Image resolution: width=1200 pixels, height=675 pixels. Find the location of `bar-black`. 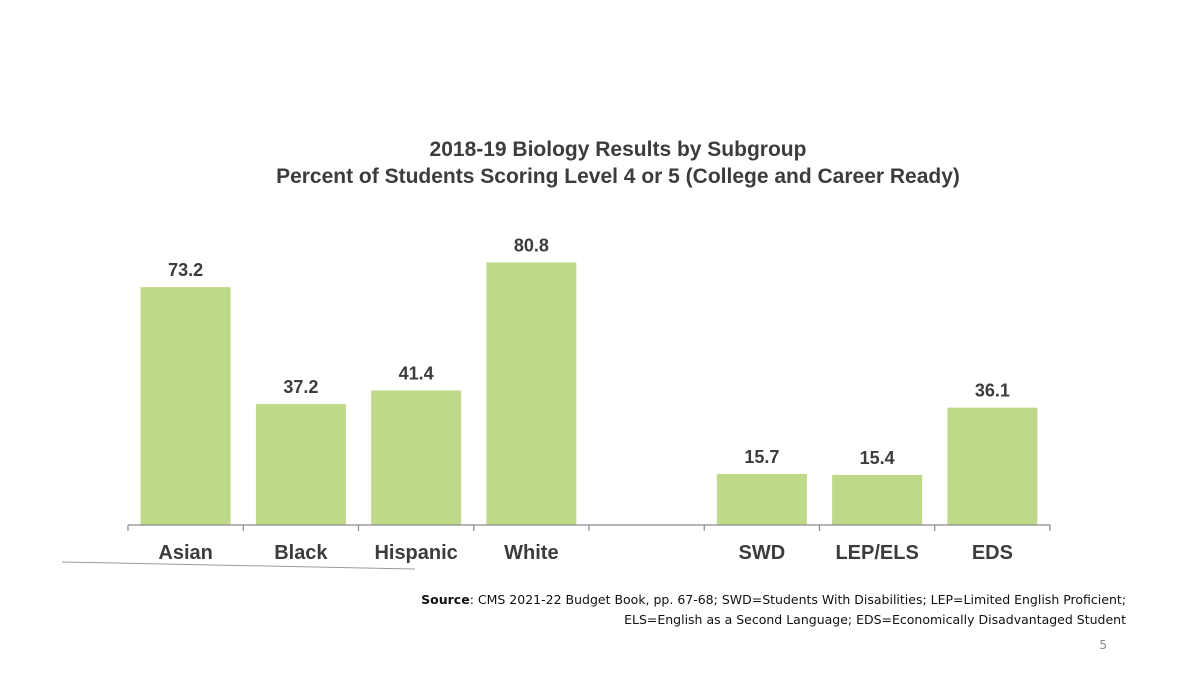

bar-black is located at coordinates (300, 464).